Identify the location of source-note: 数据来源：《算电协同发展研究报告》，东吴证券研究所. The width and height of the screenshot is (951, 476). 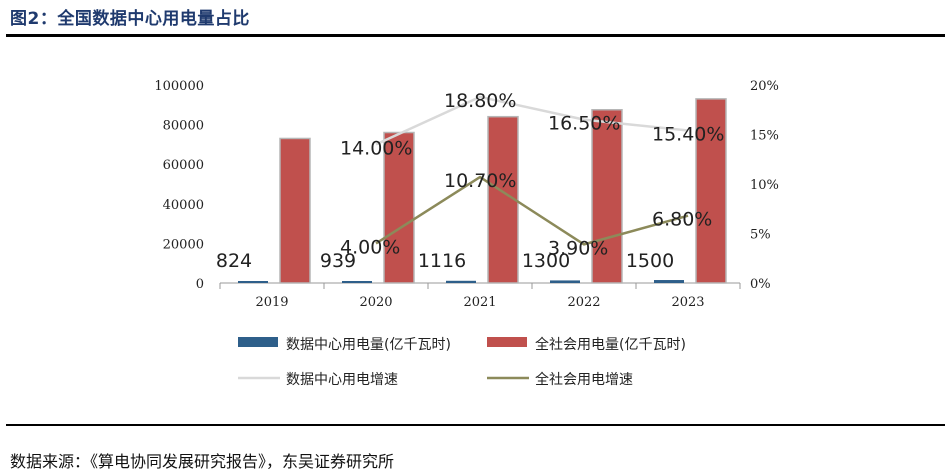
(202, 461).